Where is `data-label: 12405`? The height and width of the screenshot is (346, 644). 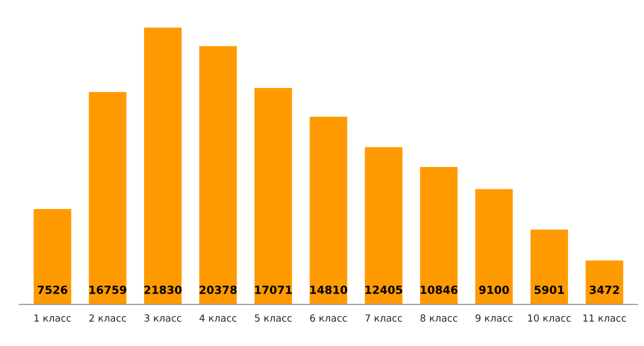
data-label: 12405 is located at coordinates (384, 290).